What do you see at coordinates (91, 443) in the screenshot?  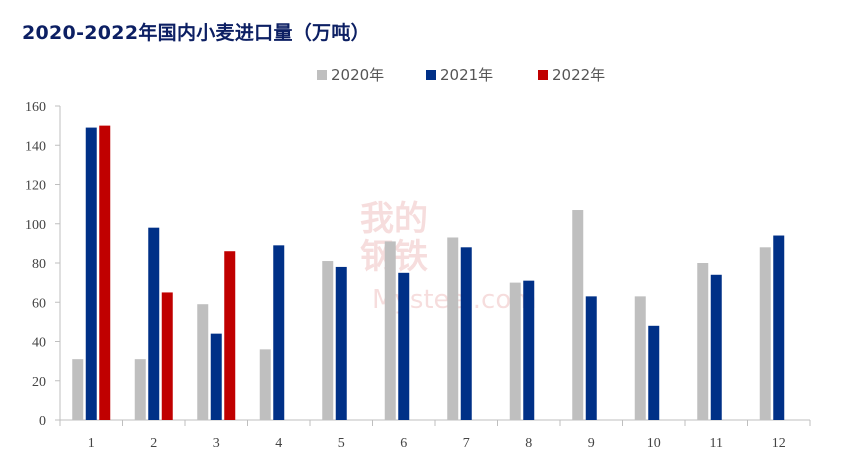 I see `x-tick-label: 1` at bounding box center [91, 443].